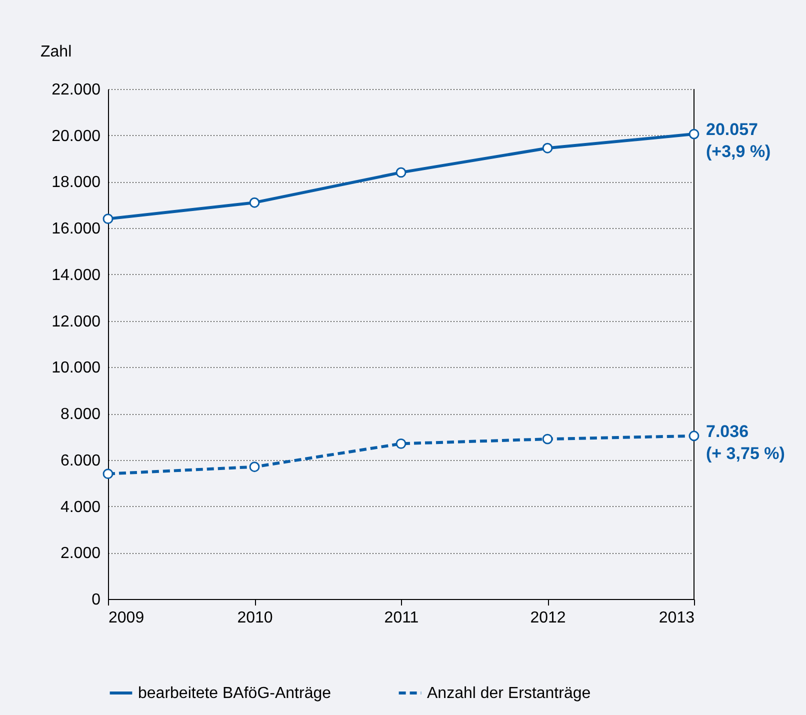  I want to click on x-tick-label: 2011, so click(401, 618).